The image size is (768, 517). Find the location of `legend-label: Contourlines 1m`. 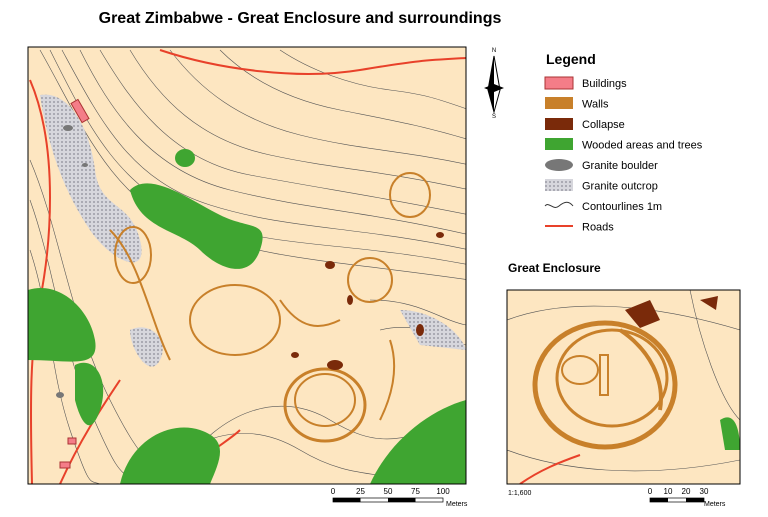

legend-label: Contourlines 1m is located at coordinates (622, 207).